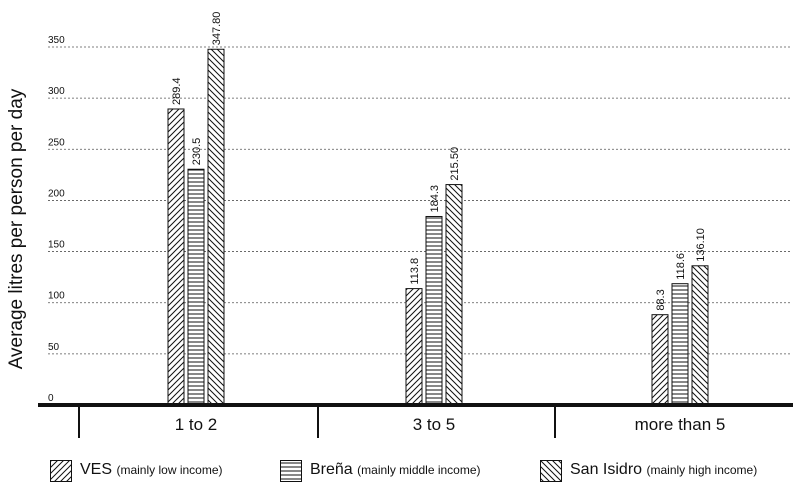  What do you see at coordinates (51, 398) in the screenshot?
I see `y-tick-label: 0` at bounding box center [51, 398].